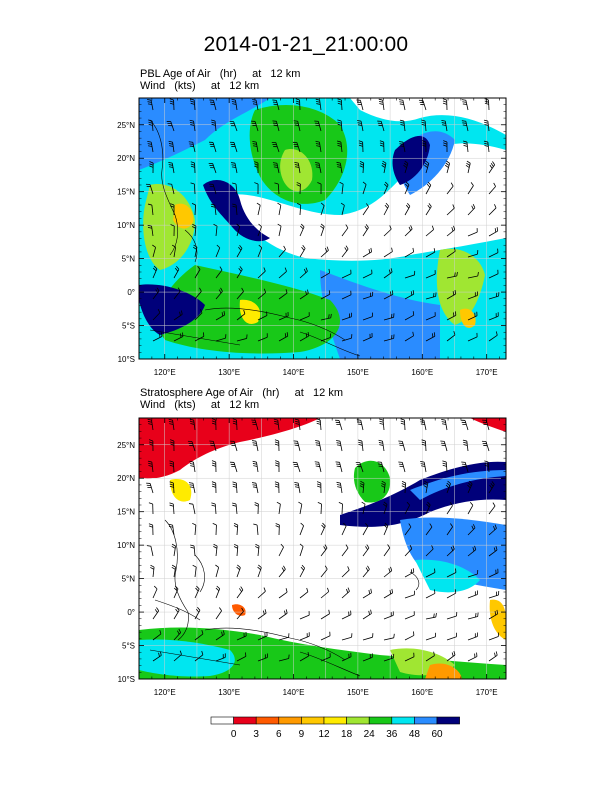 This screenshot has height=792, width=612. Describe the element at coordinates (422, 372) in the screenshot. I see `x-tick-label: 160°E` at that location.